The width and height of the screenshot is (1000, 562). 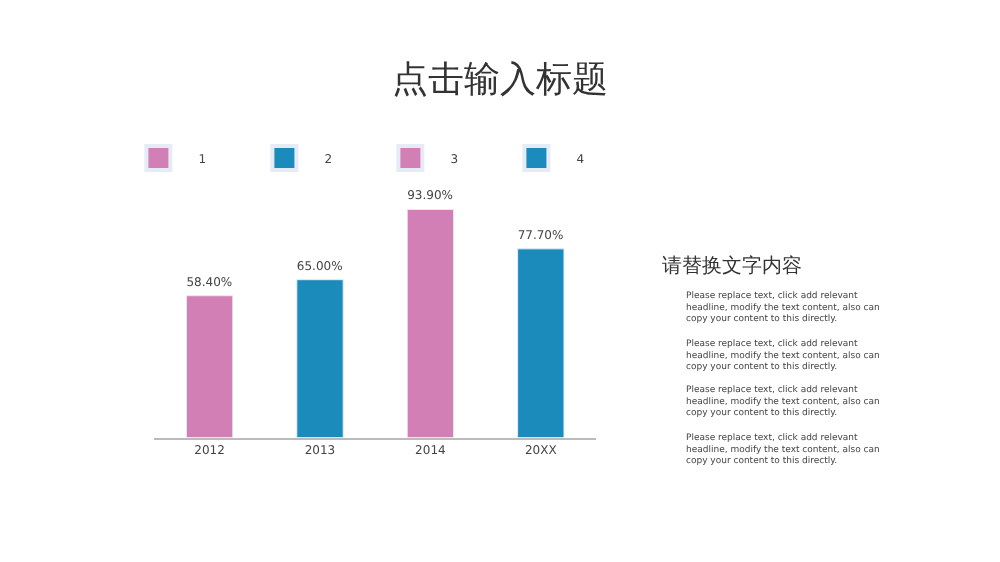 What do you see at coordinates (500, 80) in the screenshot?
I see `chart-title: 点击输入标题` at bounding box center [500, 80].